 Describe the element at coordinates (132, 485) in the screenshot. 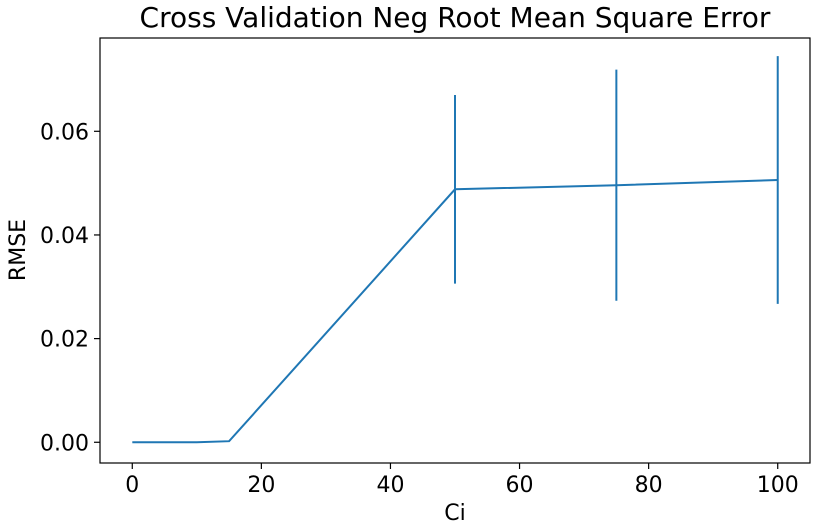

I see `x-tick-label: 0` at that location.